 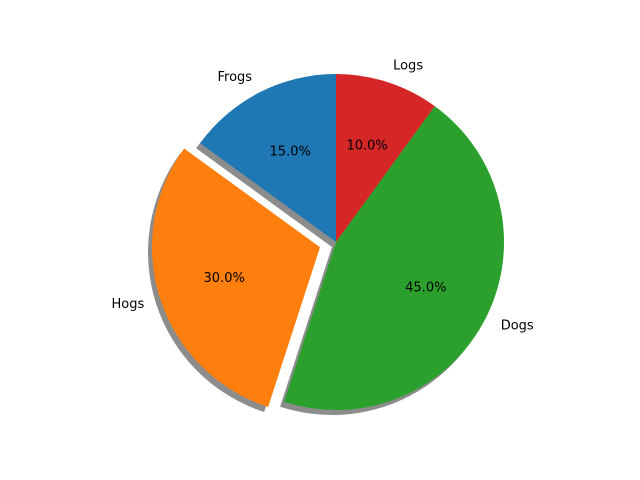 What do you see at coordinates (425, 287) in the screenshot?
I see `percent-label-dogs: 45.0%` at bounding box center [425, 287].